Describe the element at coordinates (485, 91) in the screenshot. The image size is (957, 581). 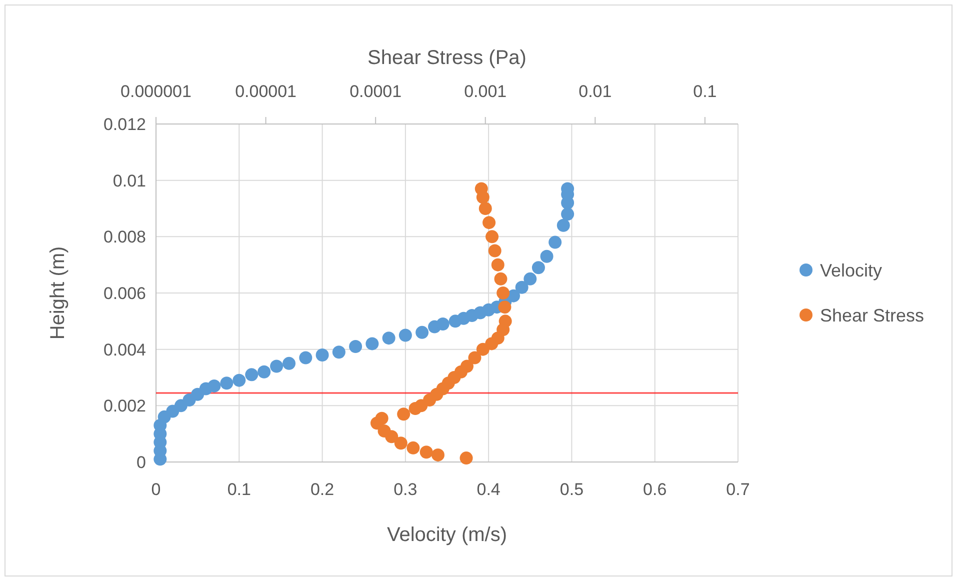
I see `x2-tick-label: 0.001` at that location.